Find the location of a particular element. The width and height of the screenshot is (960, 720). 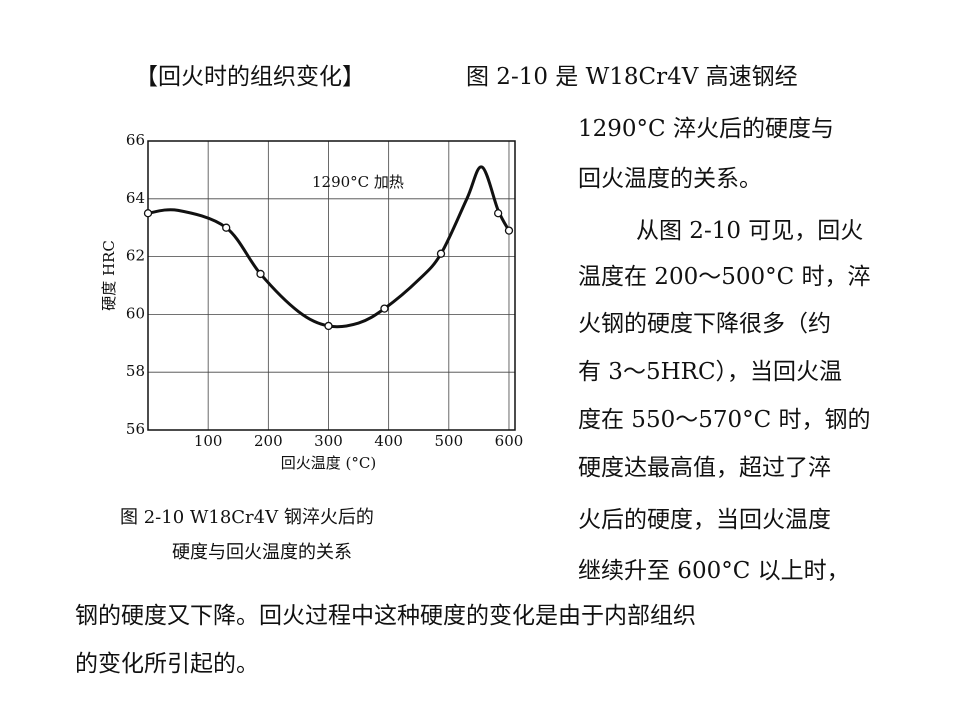

x-tick-label: 200 is located at coordinates (268, 441).